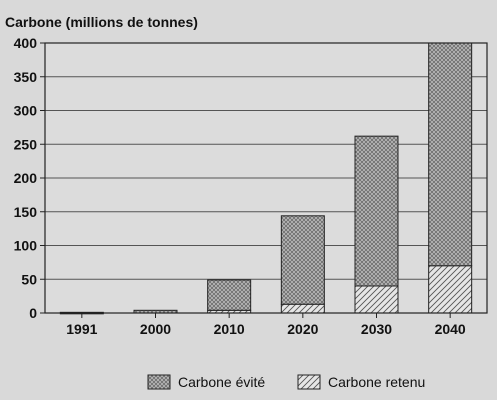  Describe the element at coordinates (221, 382) in the screenshot. I see `legend-label: Carbone évité` at that location.